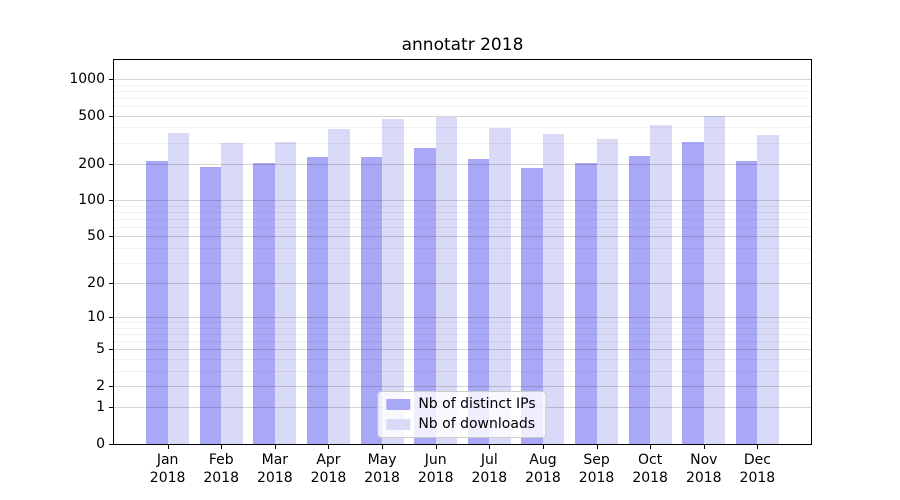  I want to click on y-tick-label: 200, so click(91, 163).